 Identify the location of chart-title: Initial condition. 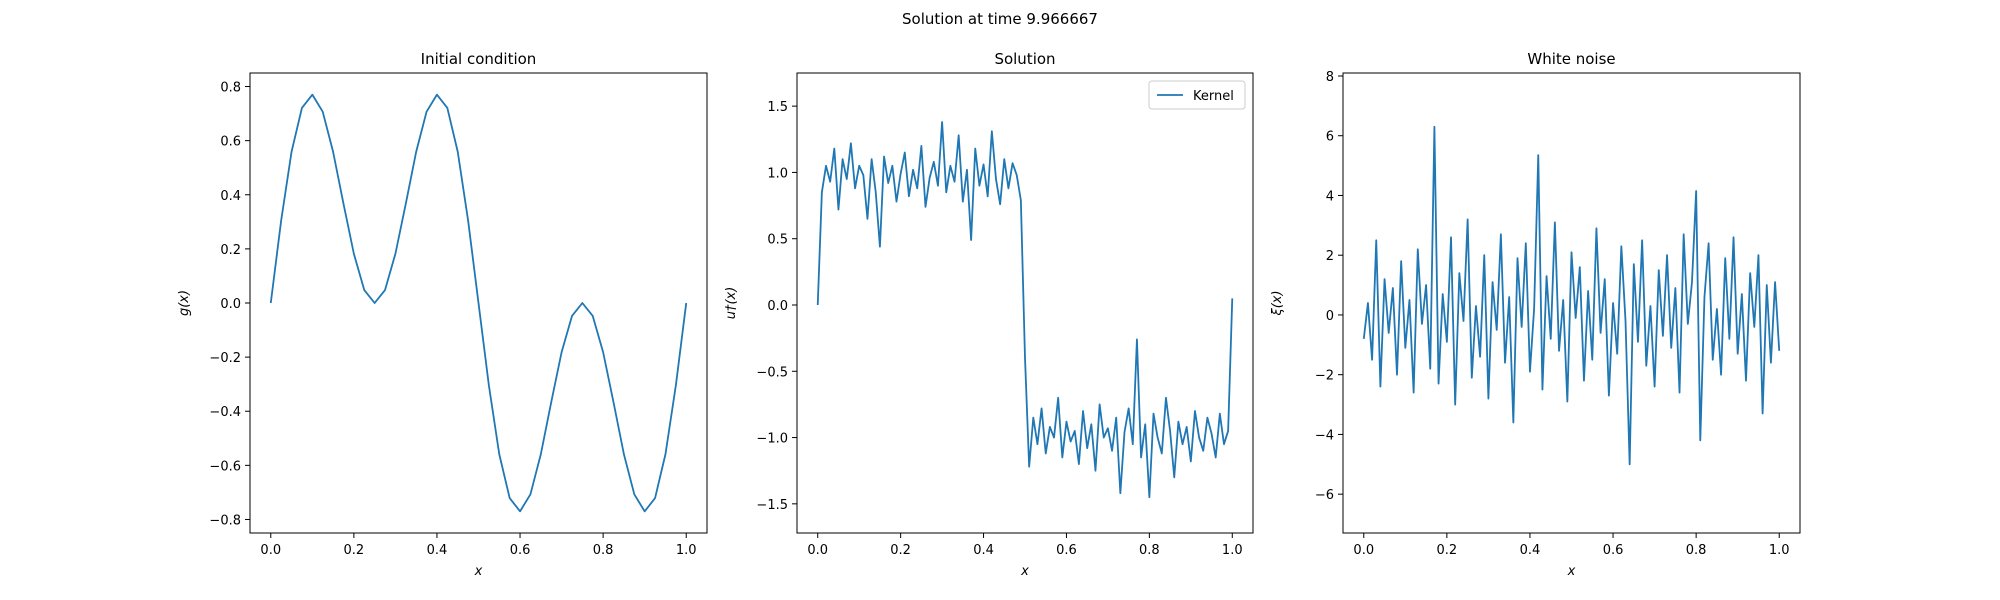
(479, 59).